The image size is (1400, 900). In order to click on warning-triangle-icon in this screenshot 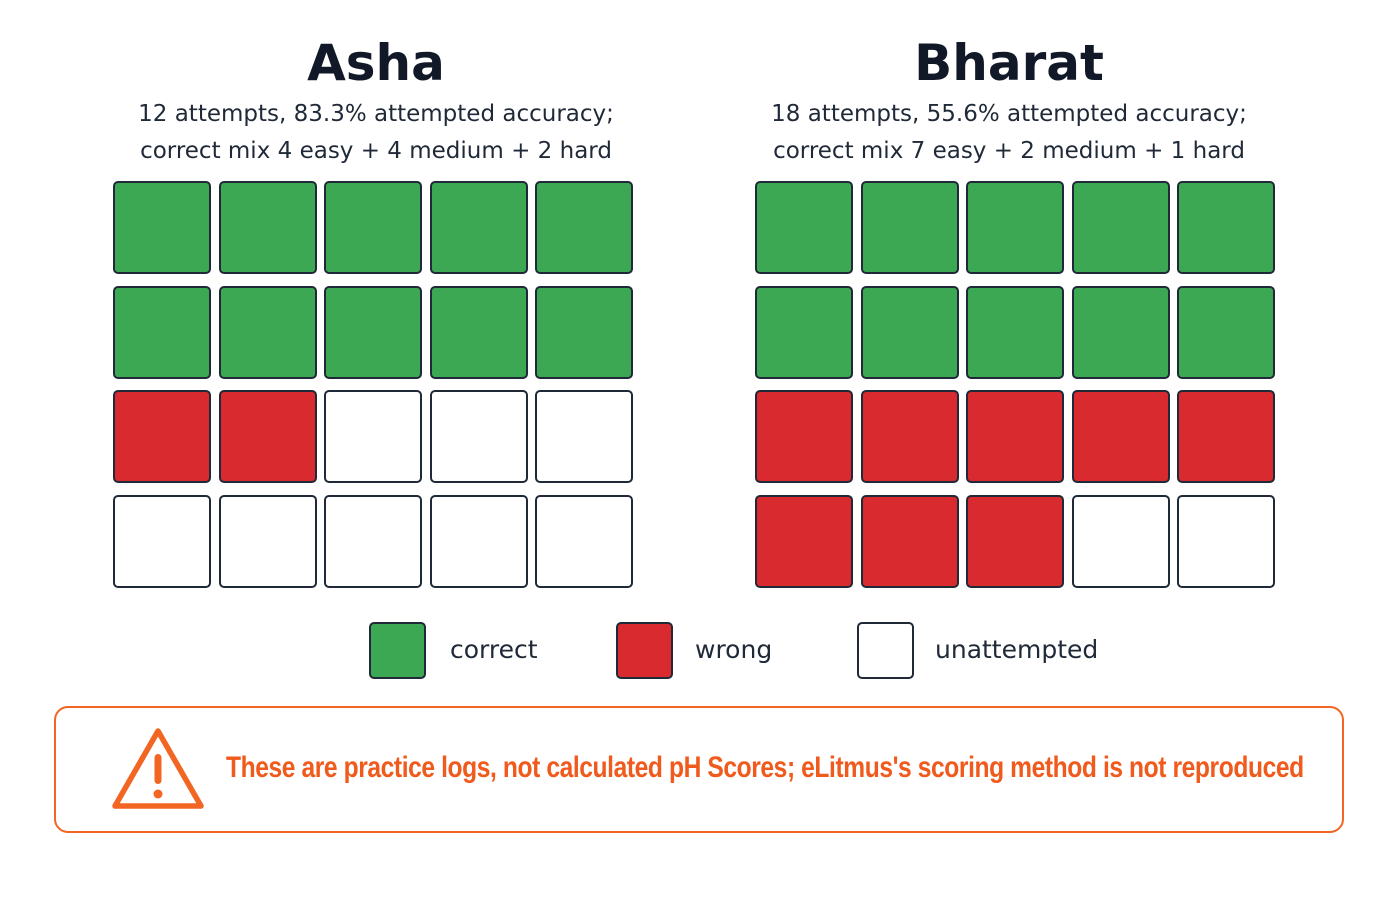, I will do `click(158, 768)`.